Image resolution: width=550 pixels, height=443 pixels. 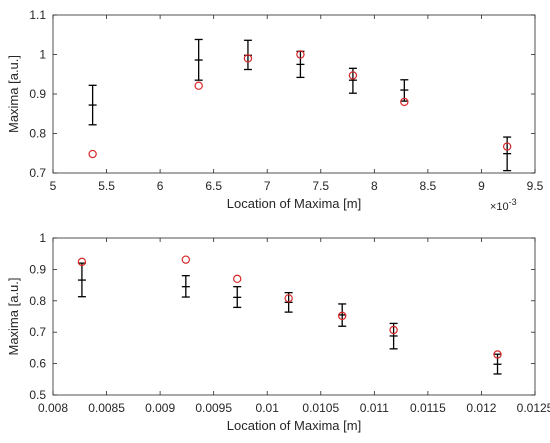 I want to click on y-tick-label: 0.6, so click(x=37, y=364).